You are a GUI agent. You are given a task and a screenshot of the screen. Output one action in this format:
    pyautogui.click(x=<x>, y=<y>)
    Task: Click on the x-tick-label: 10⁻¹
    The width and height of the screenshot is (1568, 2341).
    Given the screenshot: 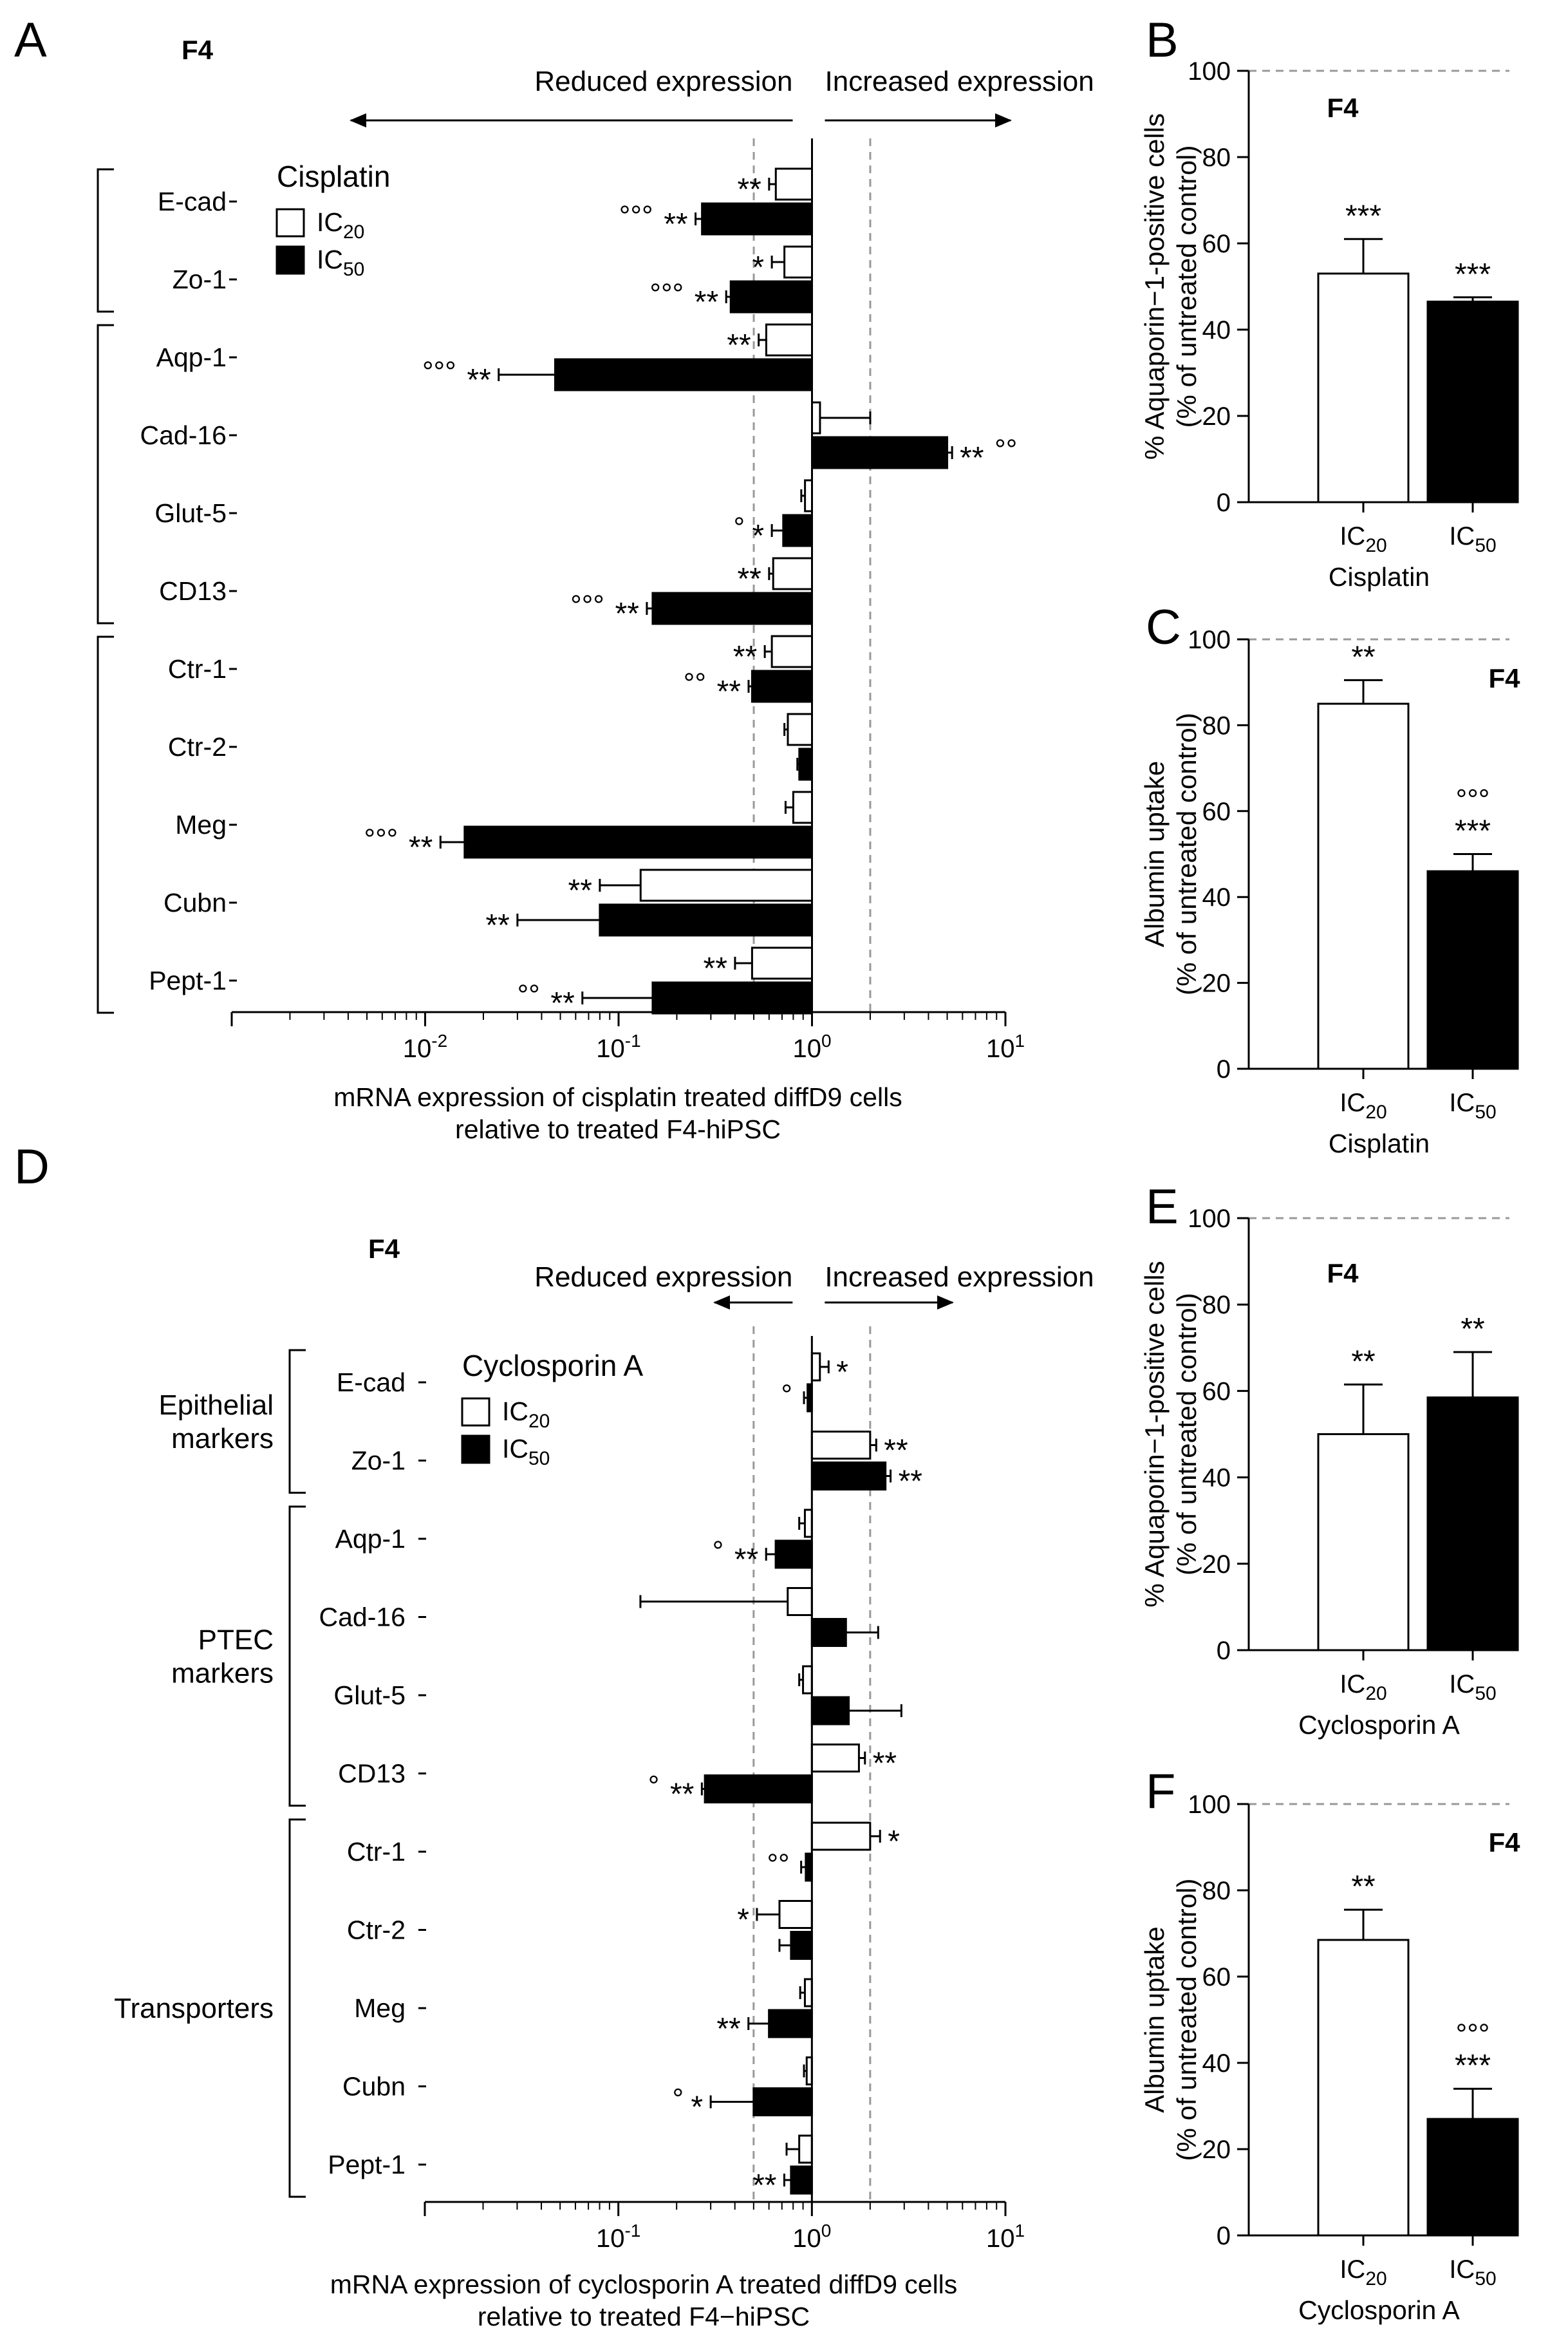 What is the action you would take?
    pyautogui.click(x=618, y=1047)
    